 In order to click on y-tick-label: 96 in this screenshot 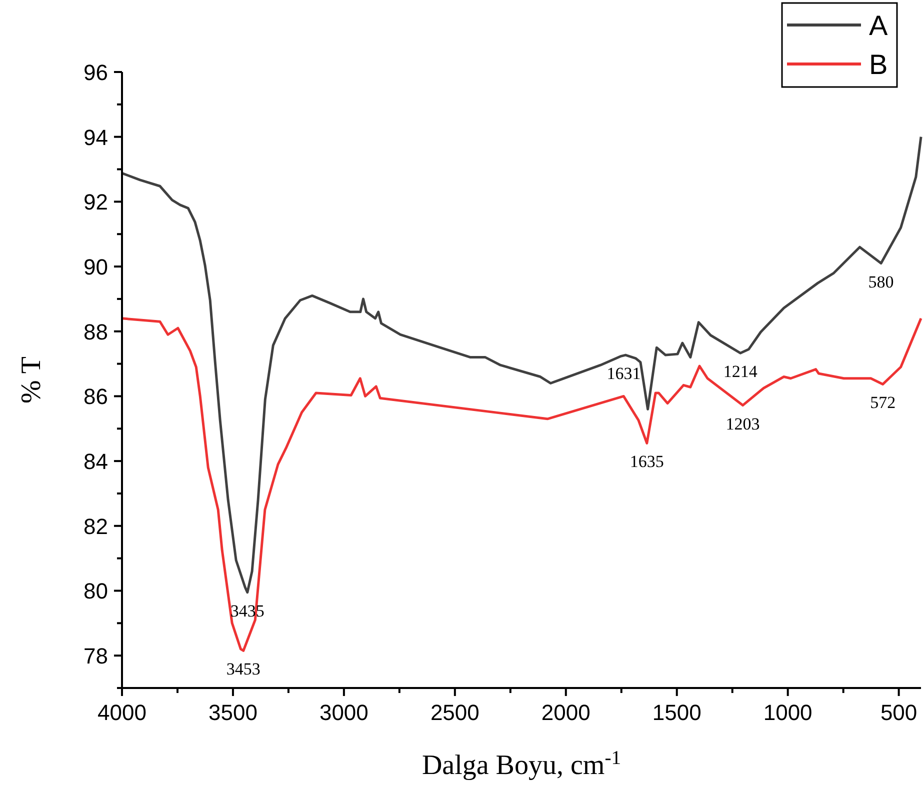, I will do `click(96, 72)`.